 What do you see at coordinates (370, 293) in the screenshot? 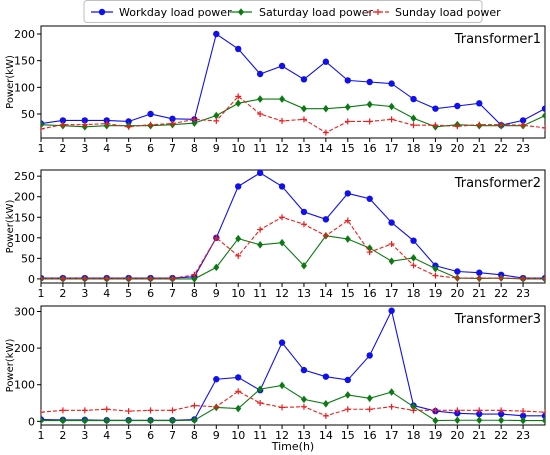
I see `x-tick-label: 16` at bounding box center [370, 293].